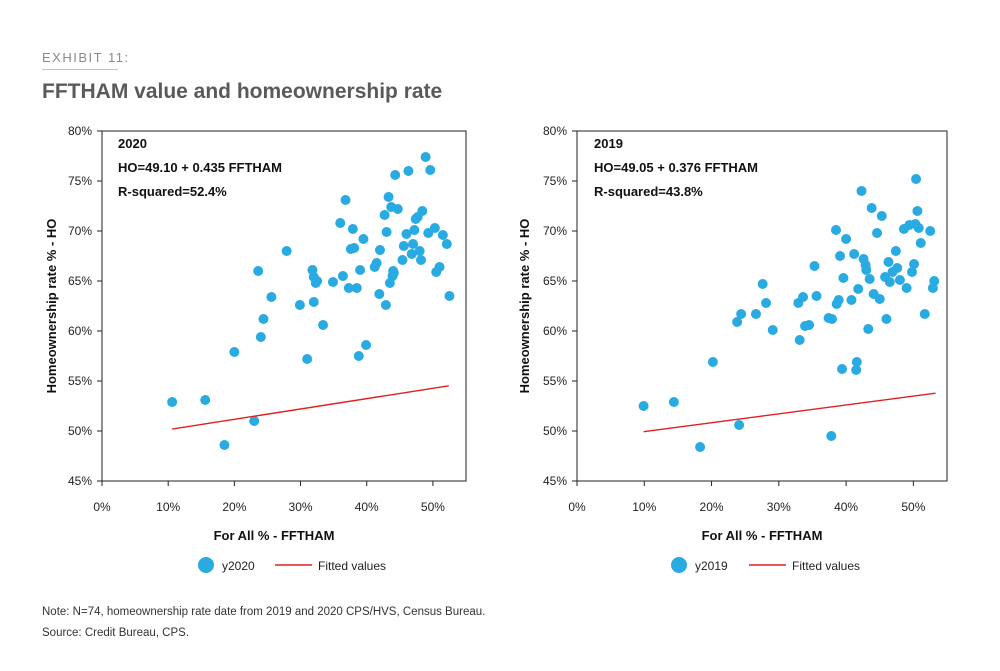  I want to click on exhibit-label: EXHIBIT 11:, so click(86, 57).